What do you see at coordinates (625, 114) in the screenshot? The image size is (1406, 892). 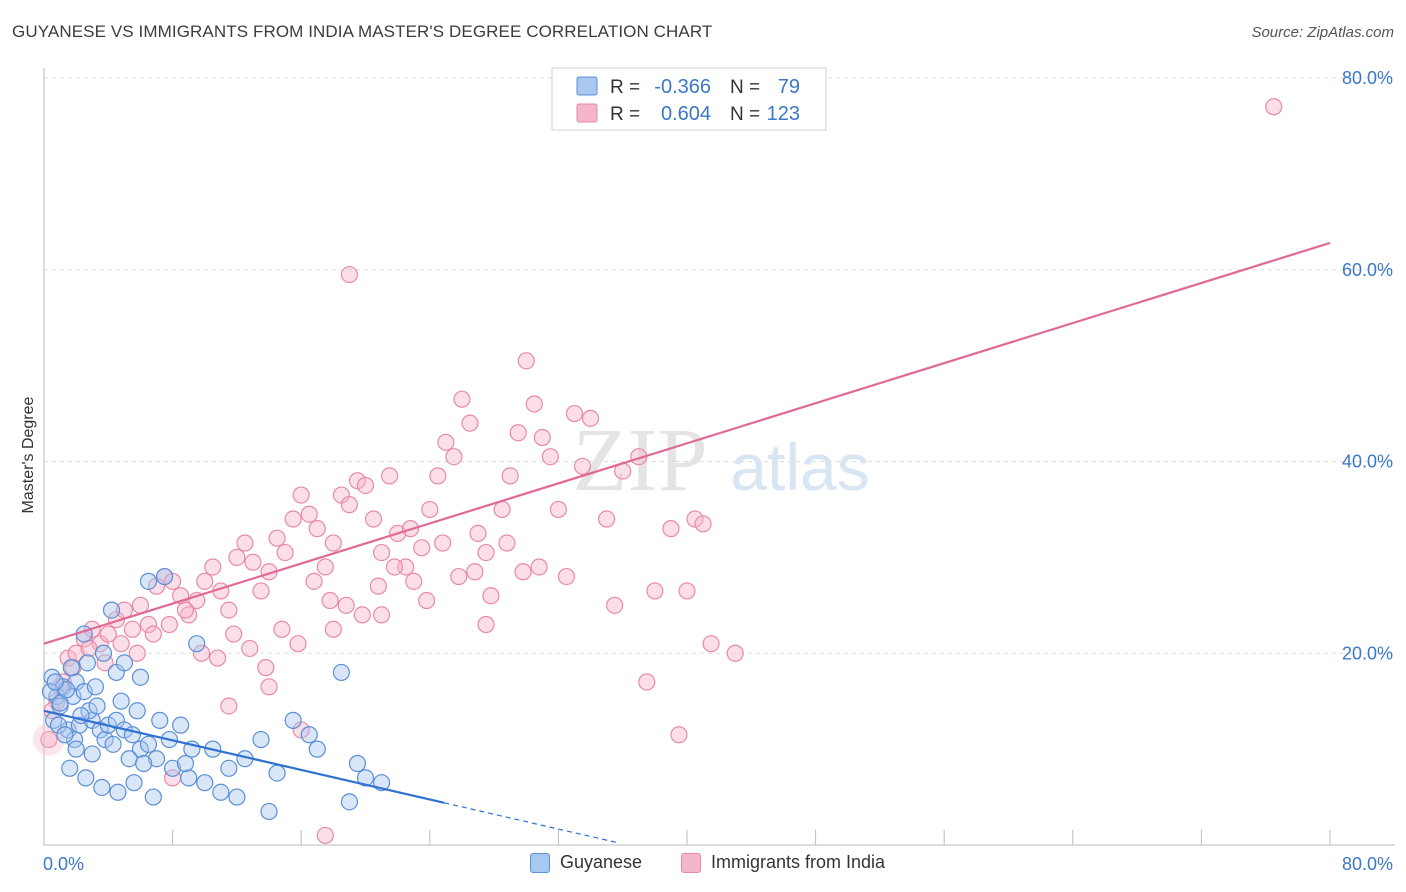 I see `legend-r-label-india: R =` at bounding box center [625, 114].